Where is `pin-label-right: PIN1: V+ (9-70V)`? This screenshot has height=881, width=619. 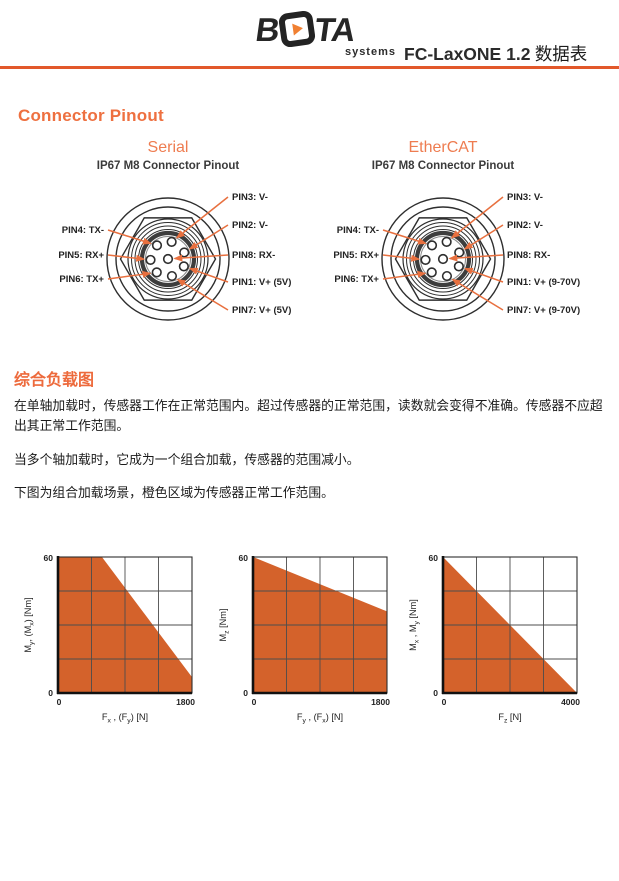 pin-label-right: PIN1: V+ (9-70V) is located at coordinates (543, 282).